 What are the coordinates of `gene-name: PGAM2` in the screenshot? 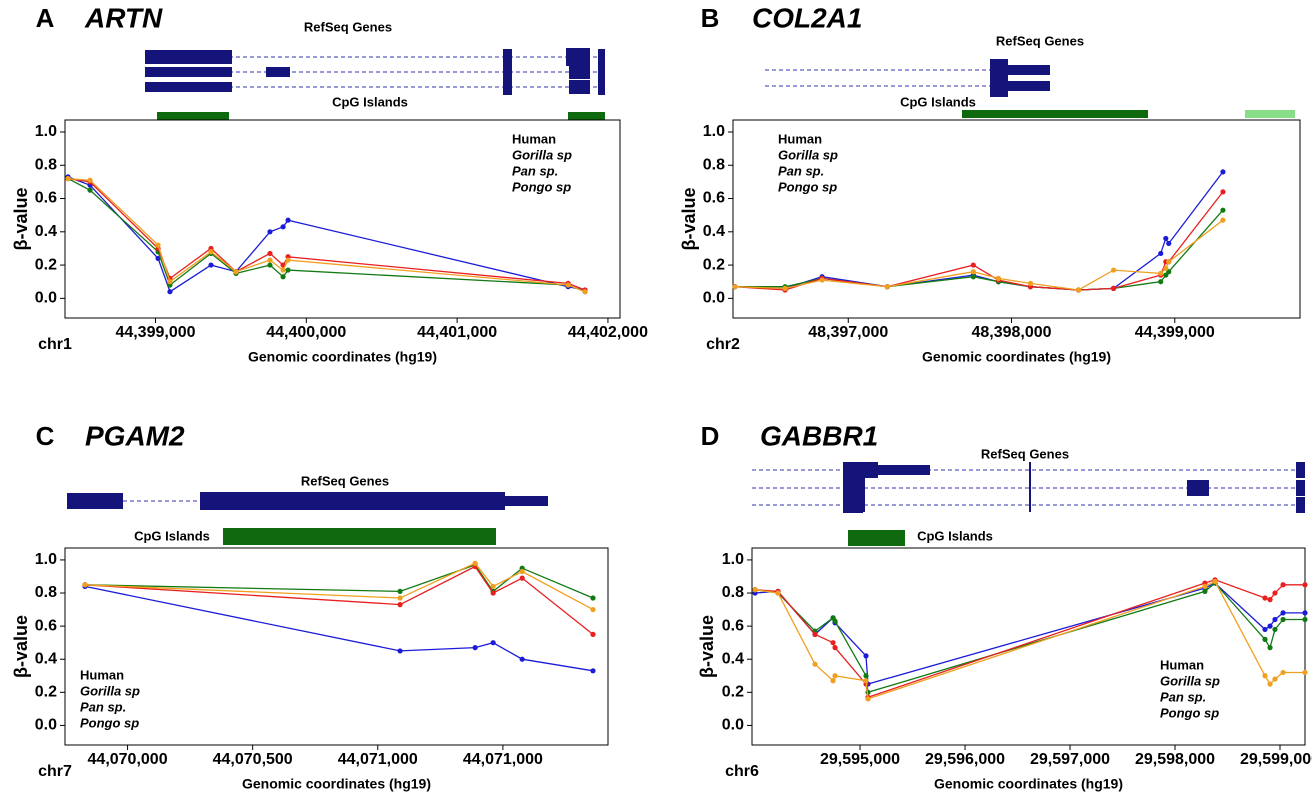 It's located at (135, 435).